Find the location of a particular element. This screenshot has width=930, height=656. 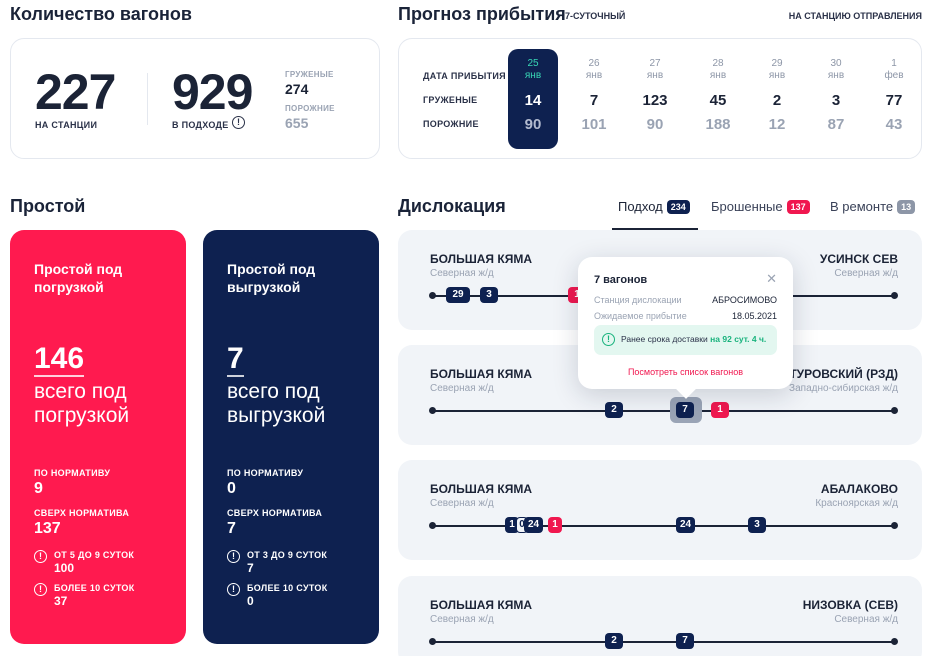

route-to: УСИНСК СЕВ is located at coordinates (858, 259).